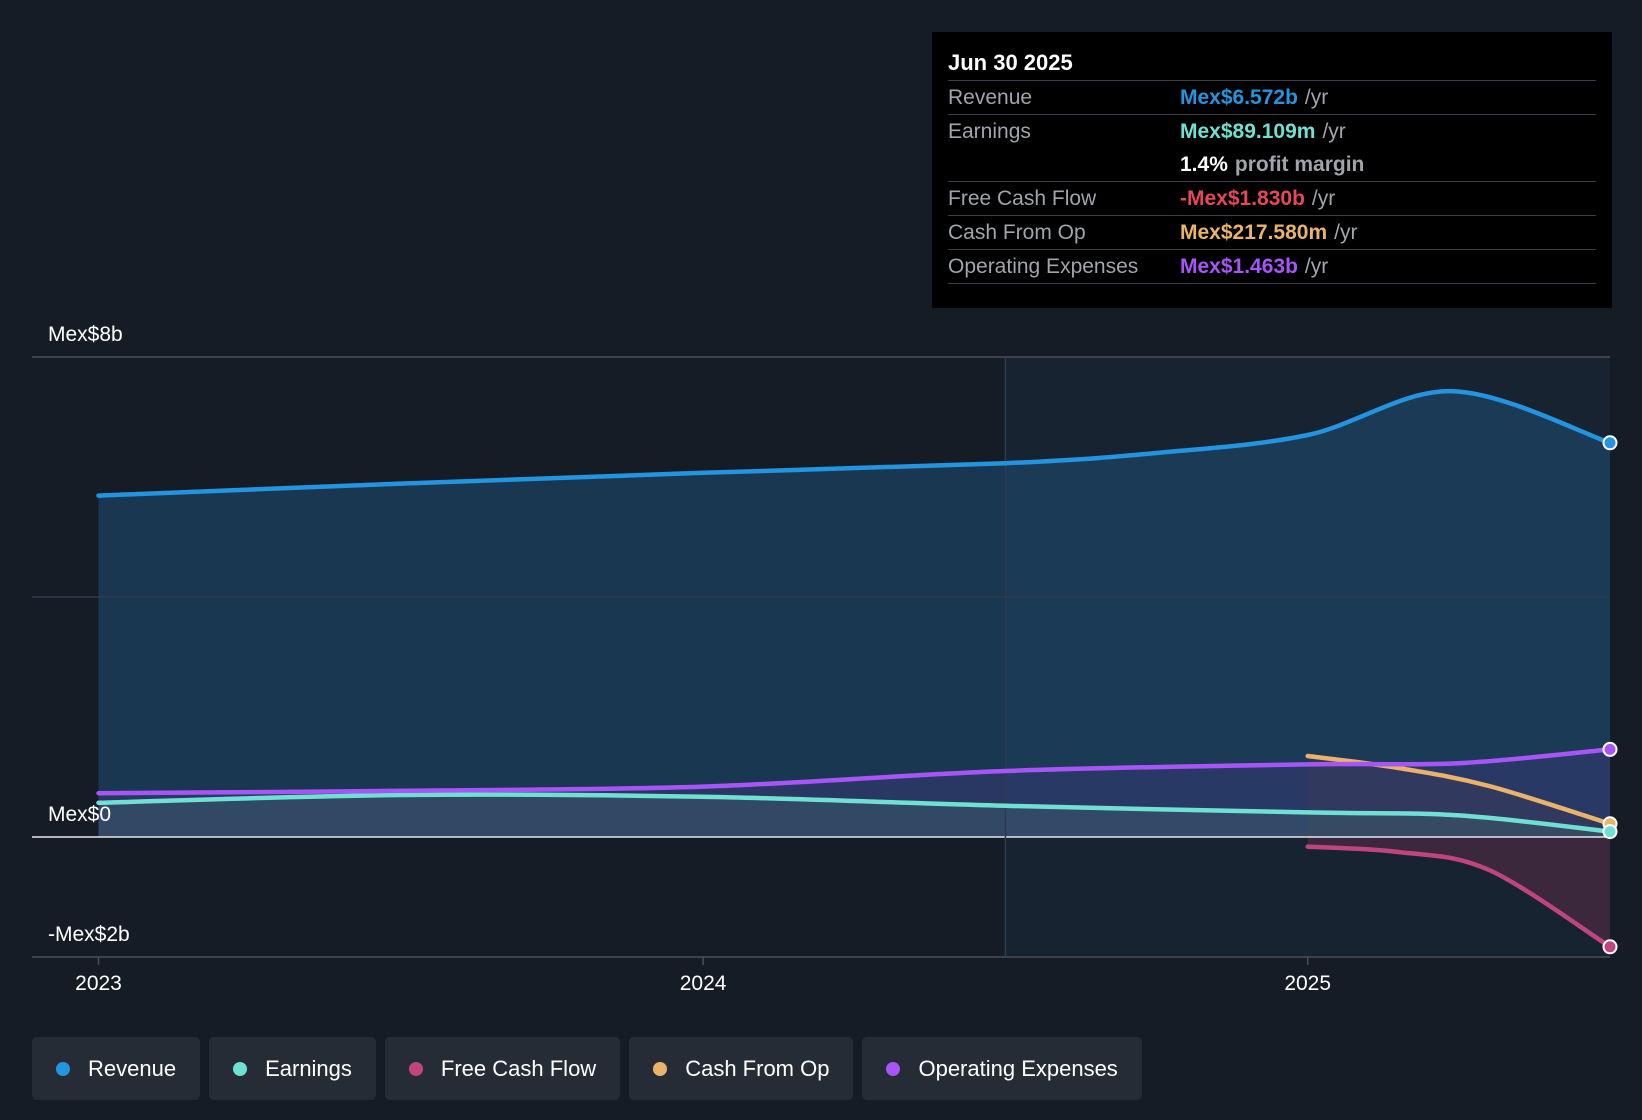 This screenshot has width=1642, height=1120. Describe the element at coordinates (1254, 232) in the screenshot. I see `tooltip-cfo-value: Mex$217.580m` at that location.